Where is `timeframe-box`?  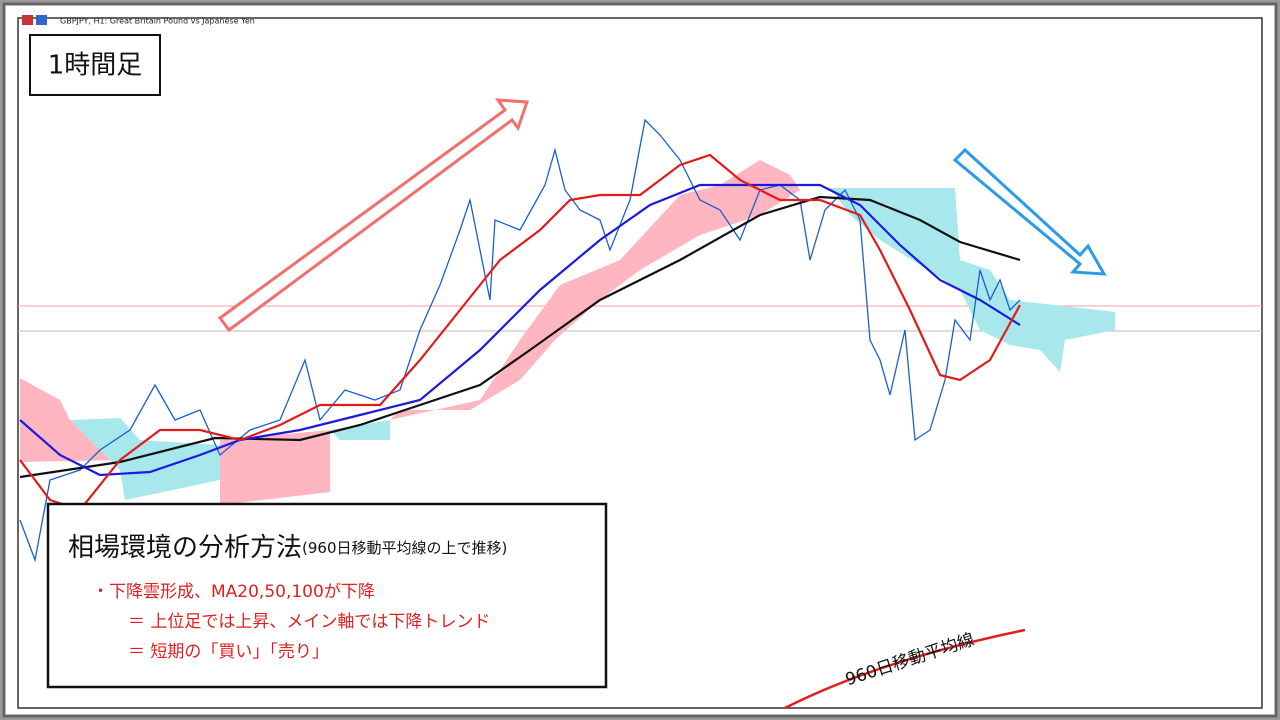 timeframe-box is located at coordinates (95, 65).